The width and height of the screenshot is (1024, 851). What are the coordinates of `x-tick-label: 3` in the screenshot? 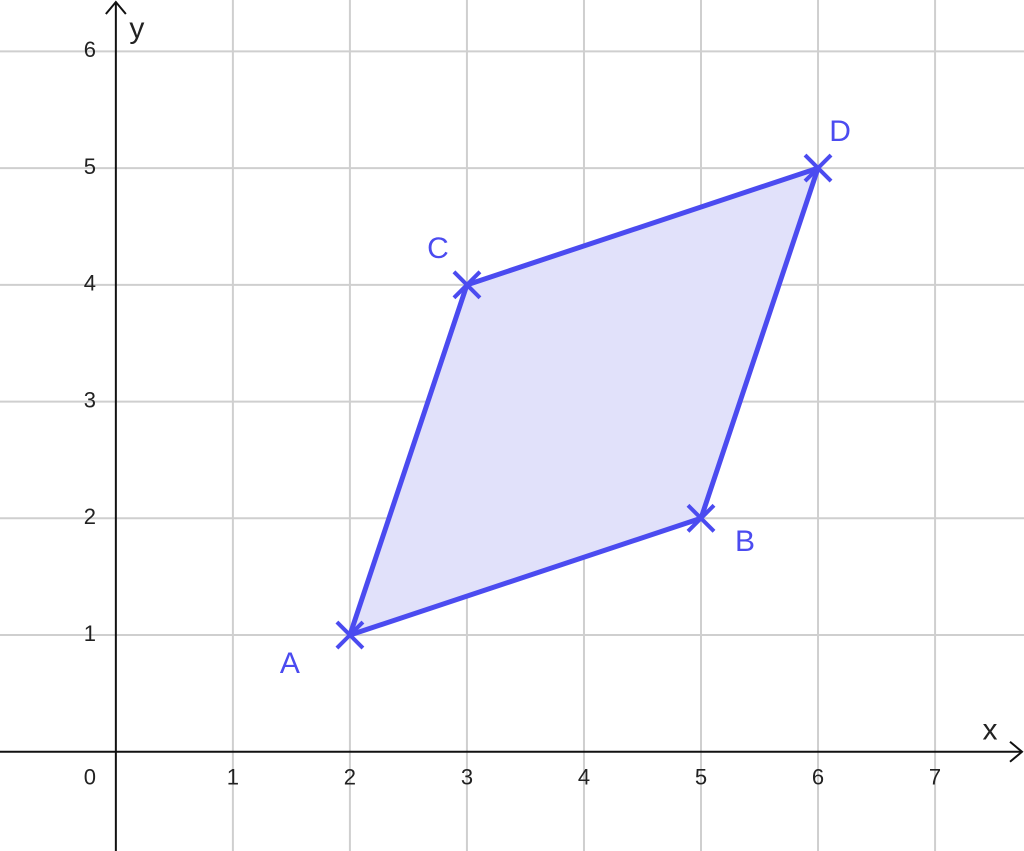 It's located at (467, 777).